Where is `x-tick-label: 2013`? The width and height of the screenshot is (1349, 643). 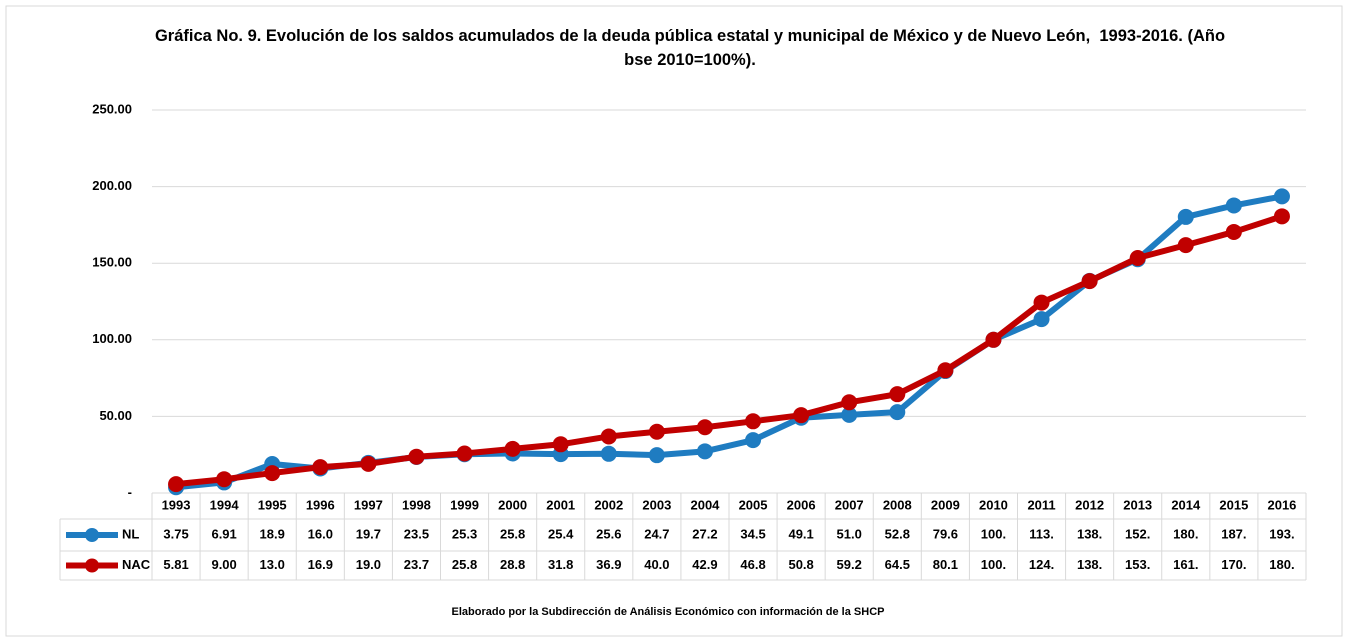 x-tick-label: 2013 is located at coordinates (1137, 504).